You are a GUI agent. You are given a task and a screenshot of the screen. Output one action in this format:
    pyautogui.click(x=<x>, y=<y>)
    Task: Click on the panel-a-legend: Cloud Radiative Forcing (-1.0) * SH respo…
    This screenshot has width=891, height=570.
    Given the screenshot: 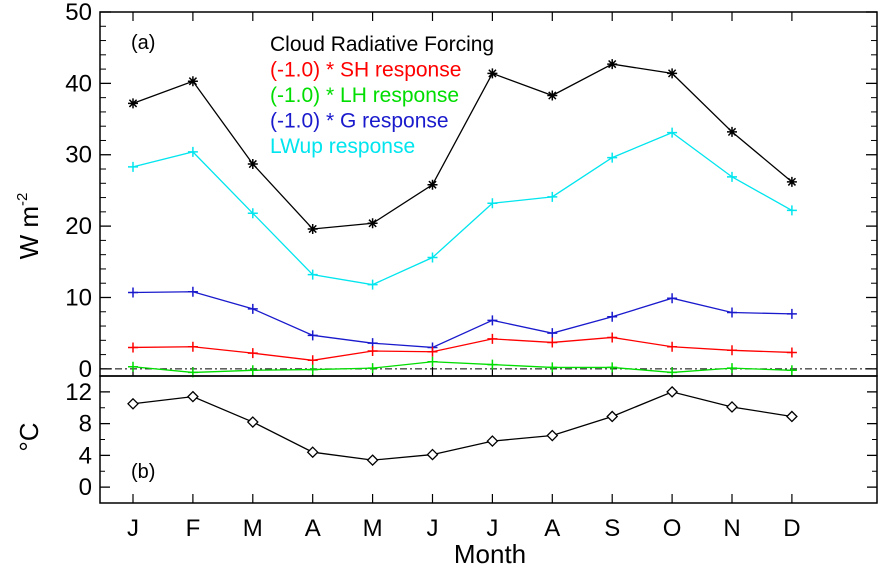 What is the action you would take?
    pyautogui.click(x=382, y=95)
    